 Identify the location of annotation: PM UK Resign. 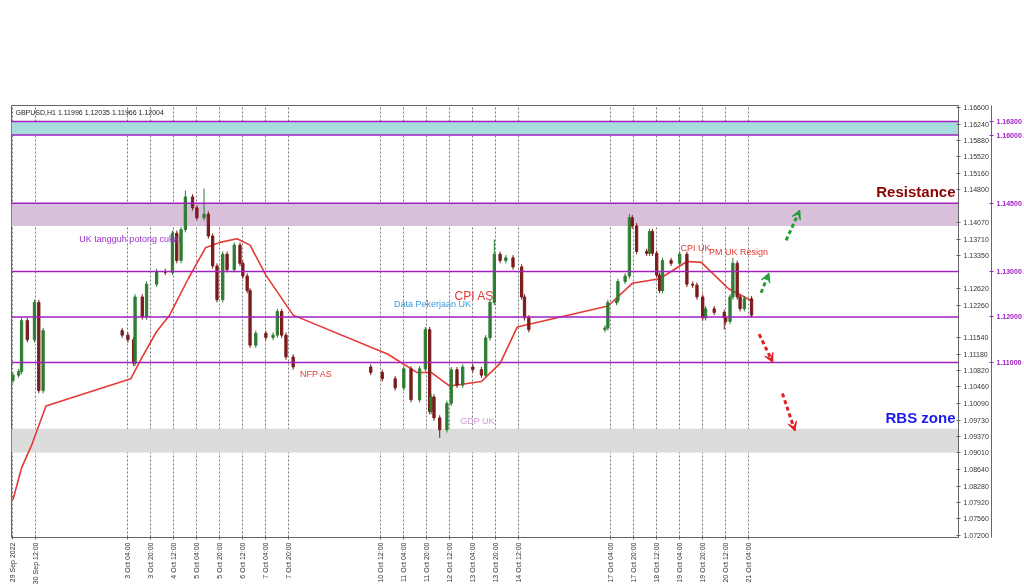
(739, 251).